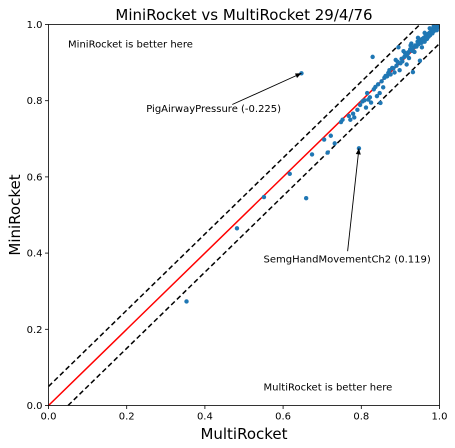 The width and height of the screenshot is (455, 448). I want to click on x-tick-label: 0.0, so click(49, 417).